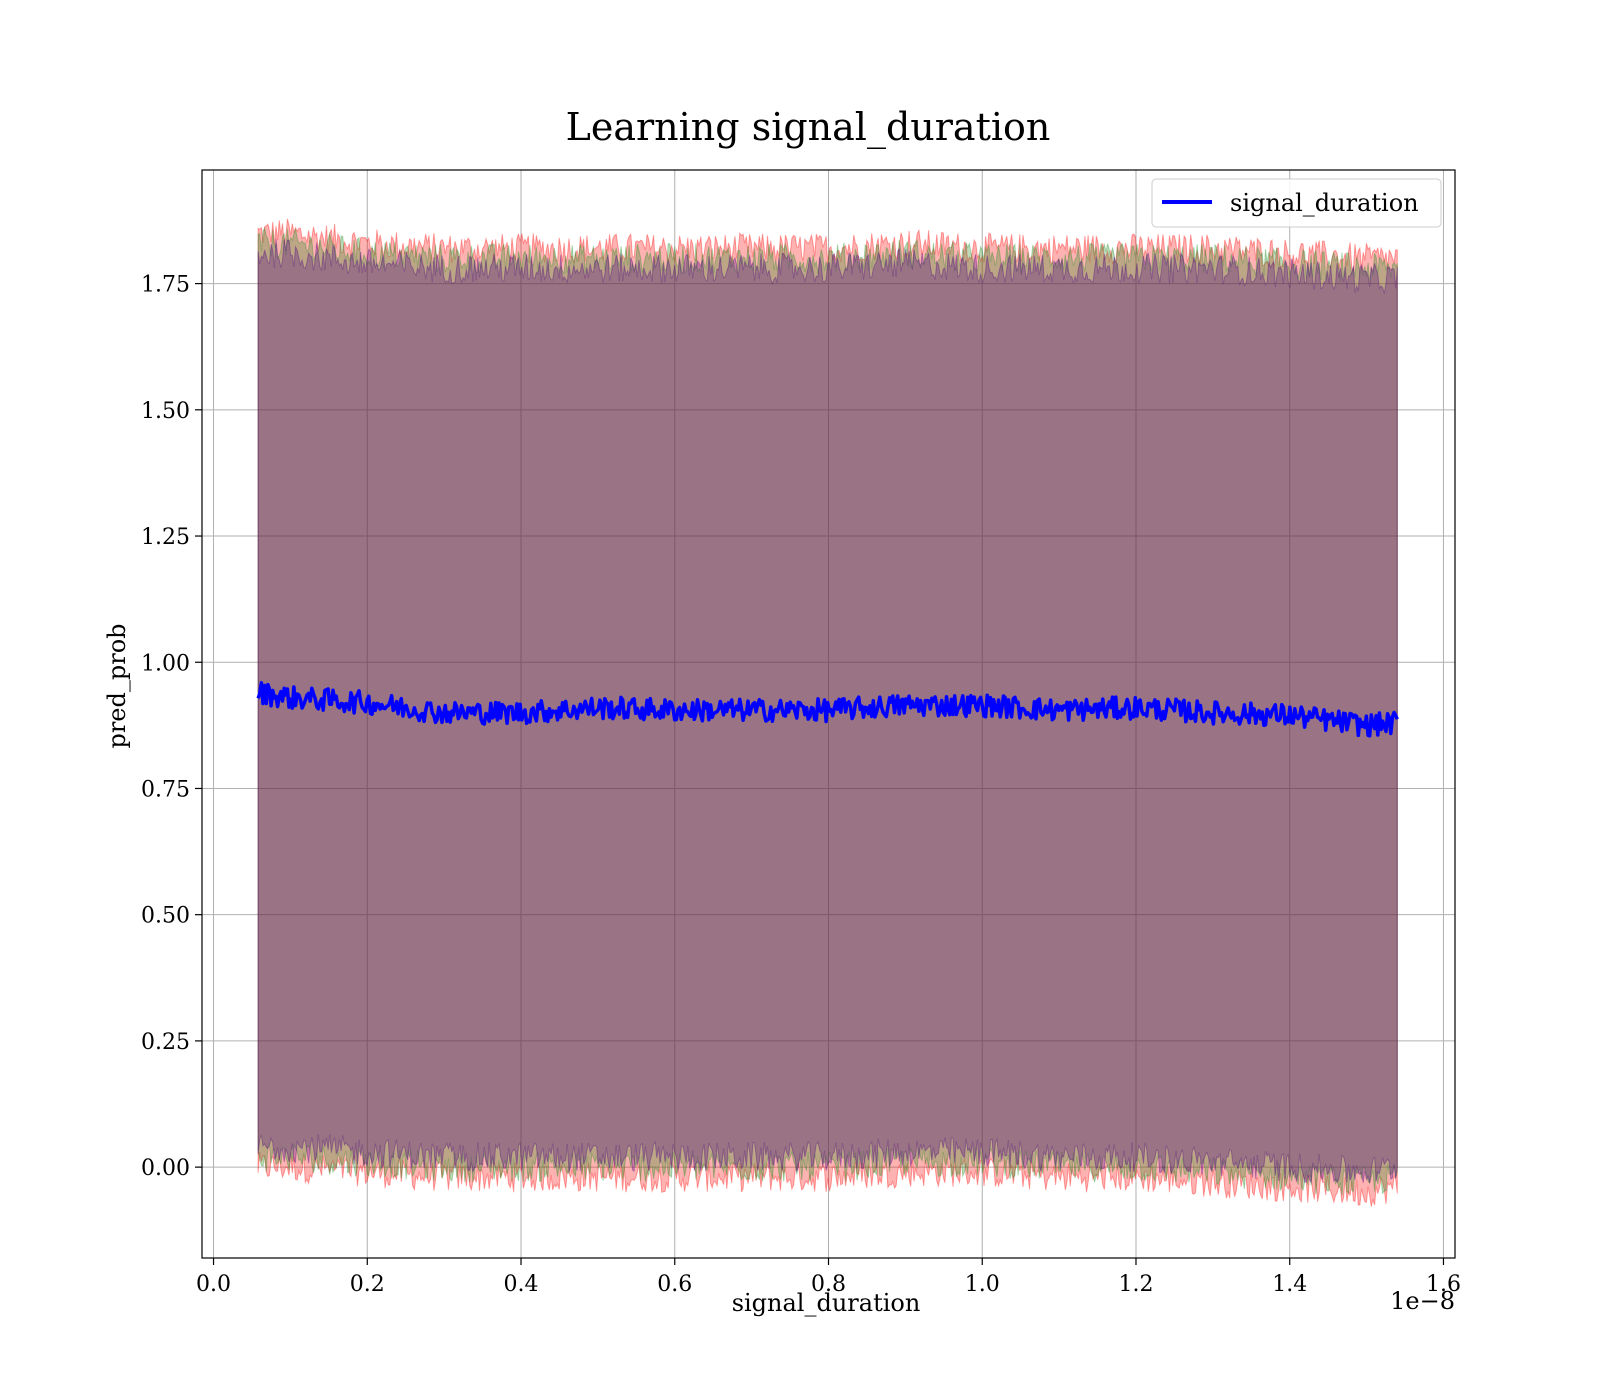 Image resolution: width=1600 pixels, height=1400 pixels. I want to click on y-tick-label: 1.75, so click(165, 285).